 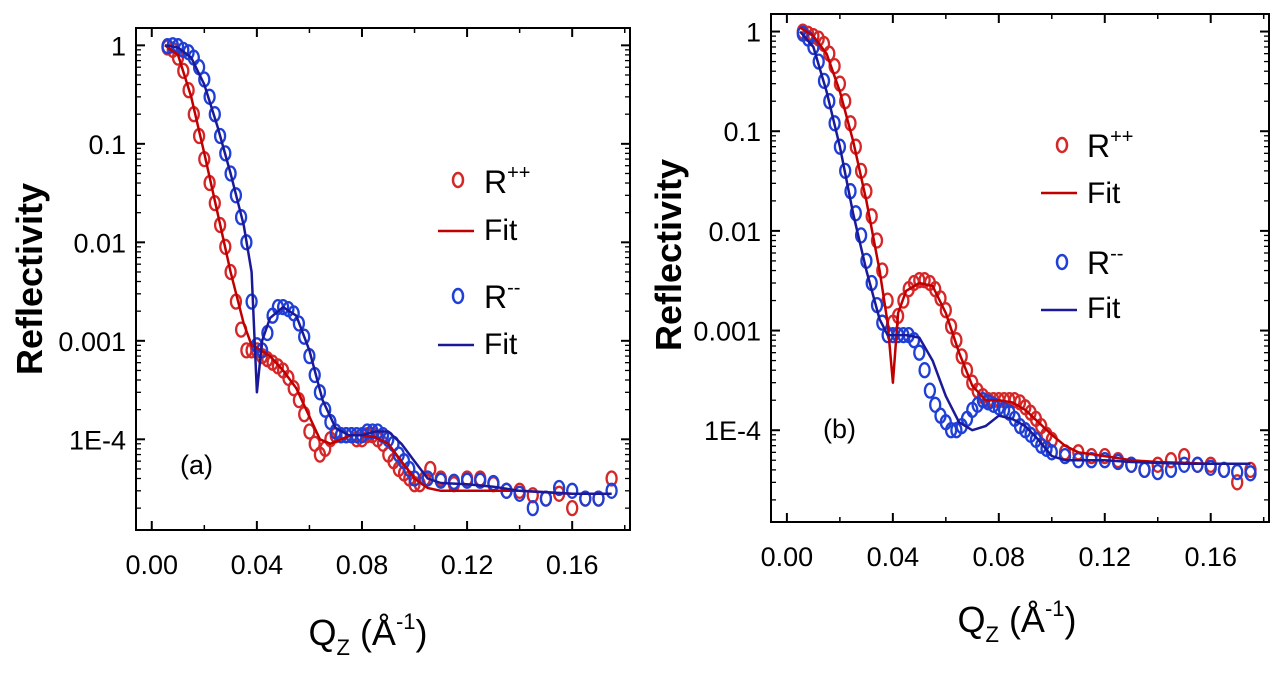 What do you see at coordinates (478, 344) in the screenshot?
I see `legend-entry-fit-minus: Fit` at bounding box center [478, 344].